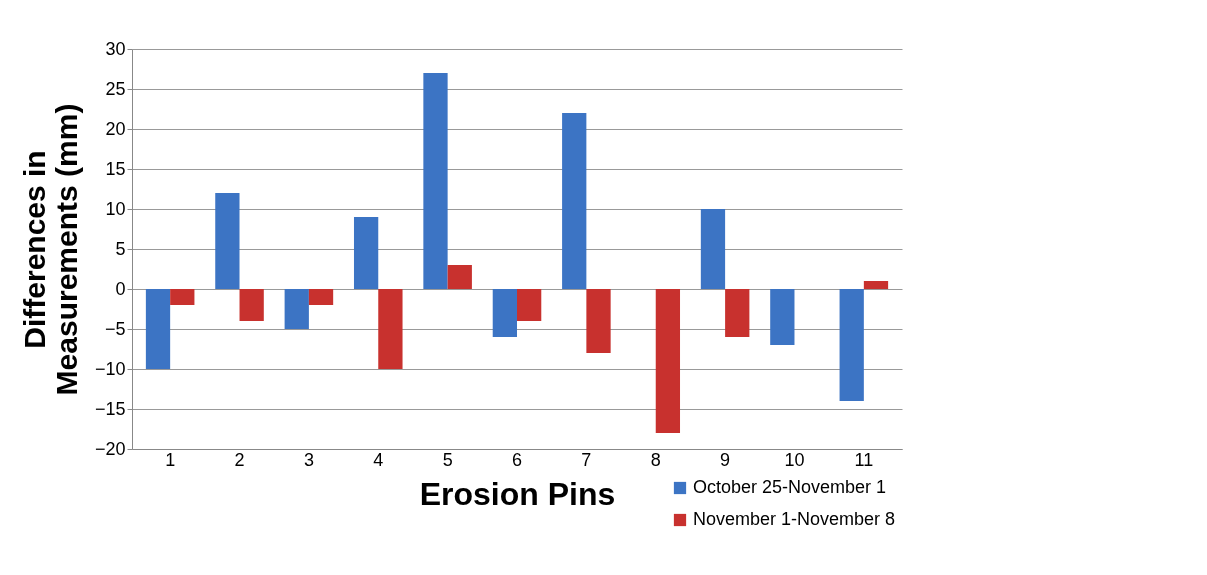 The height and width of the screenshot is (575, 1207). Describe the element at coordinates (517, 493) in the screenshot. I see `x-axis-title: Erosion Pins` at that location.